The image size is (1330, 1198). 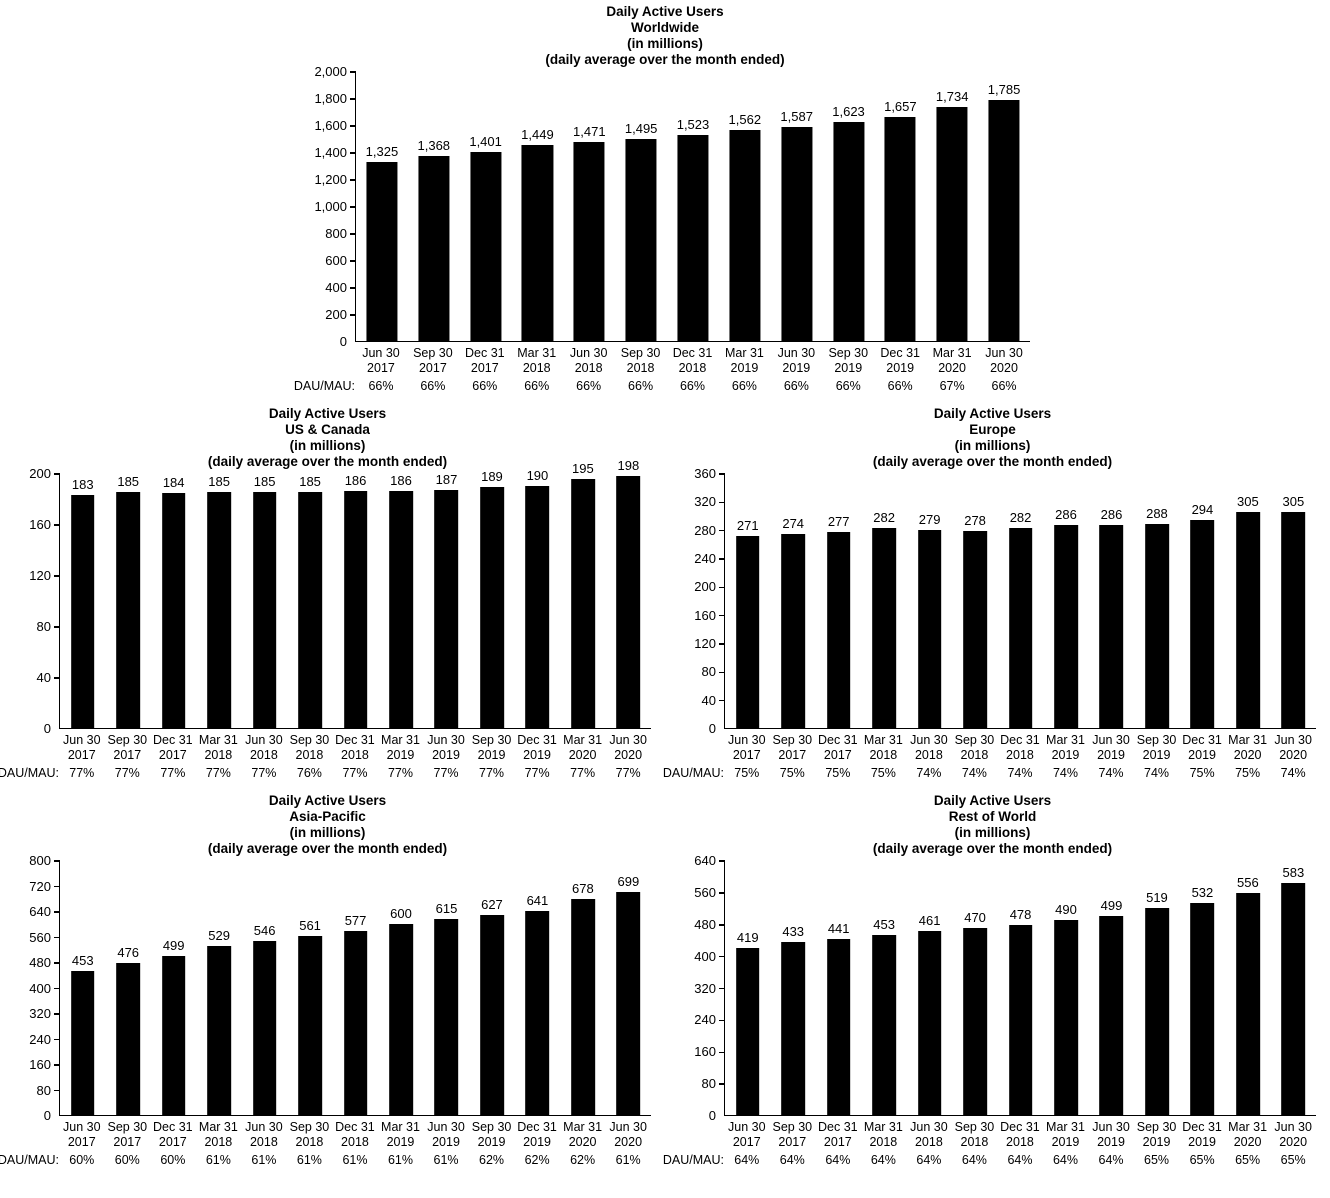 What do you see at coordinates (40, 962) in the screenshot?
I see `y-tick-label: 480` at bounding box center [40, 962].